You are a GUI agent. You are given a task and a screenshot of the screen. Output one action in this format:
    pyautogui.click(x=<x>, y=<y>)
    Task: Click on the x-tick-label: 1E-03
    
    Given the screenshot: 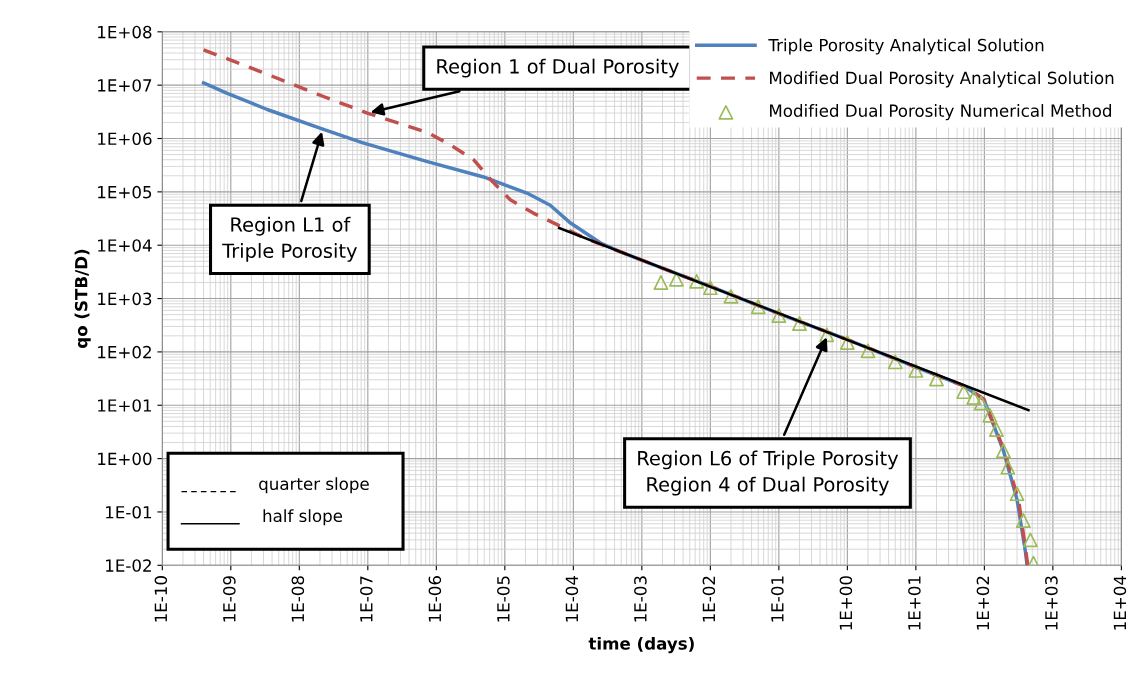 What is the action you would take?
    pyautogui.click(x=640, y=599)
    